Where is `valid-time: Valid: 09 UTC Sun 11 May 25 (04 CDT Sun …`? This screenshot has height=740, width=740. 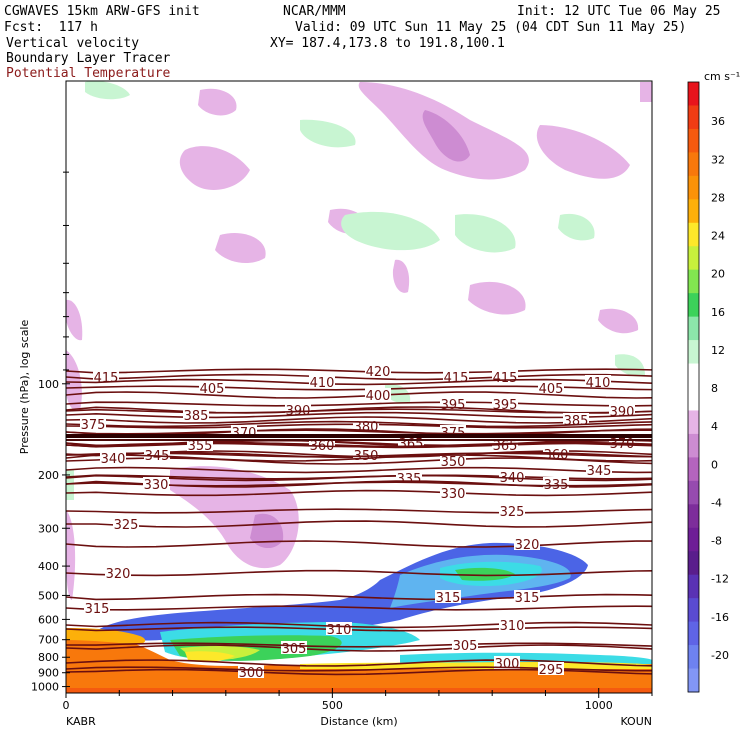 valid-time: Valid: 09 UTC Sun 11 May 25 (04 CDT Sun … is located at coordinates (491, 27).